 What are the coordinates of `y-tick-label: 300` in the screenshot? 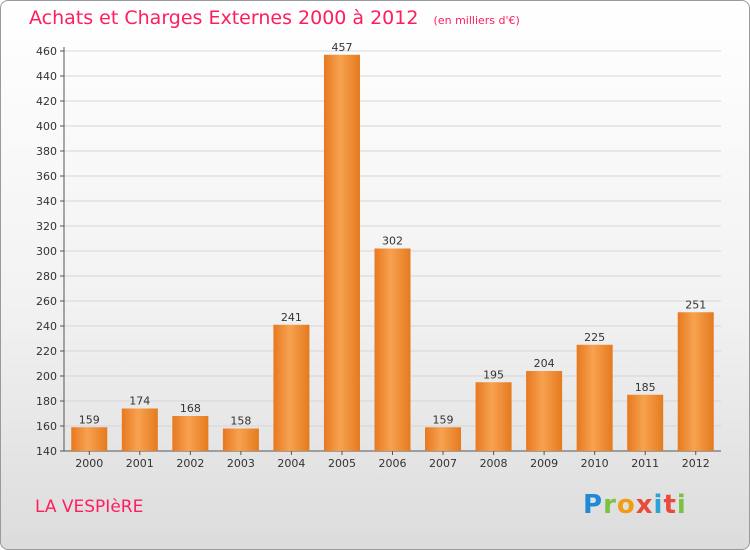 It's located at (46, 251).